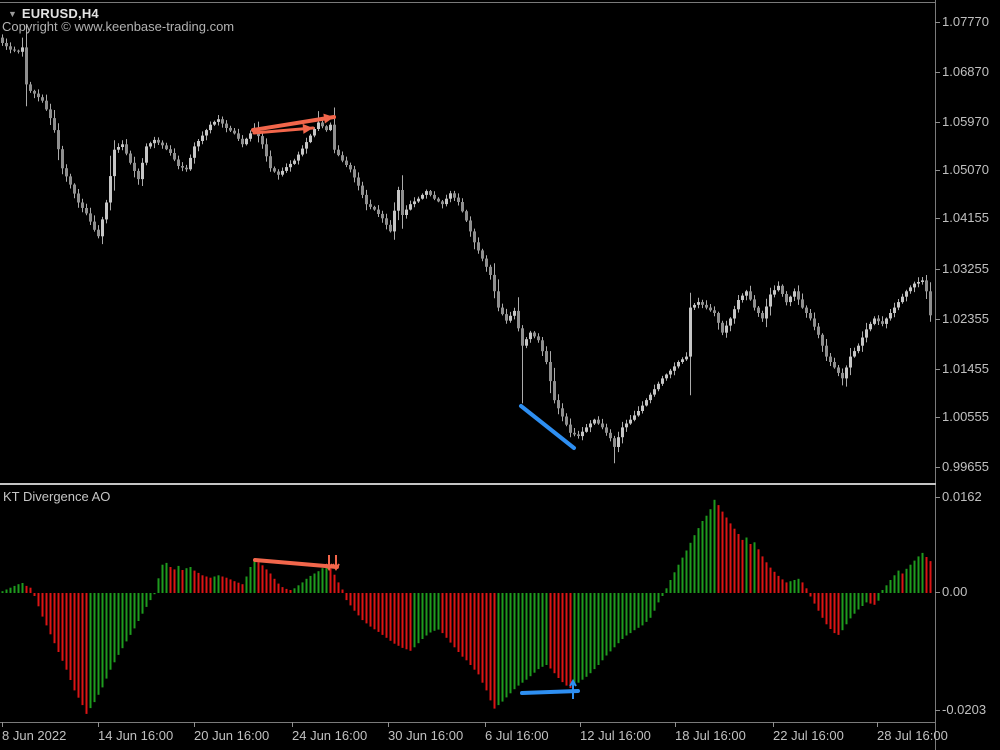  I want to click on time-axis-border, so click(468, 722).